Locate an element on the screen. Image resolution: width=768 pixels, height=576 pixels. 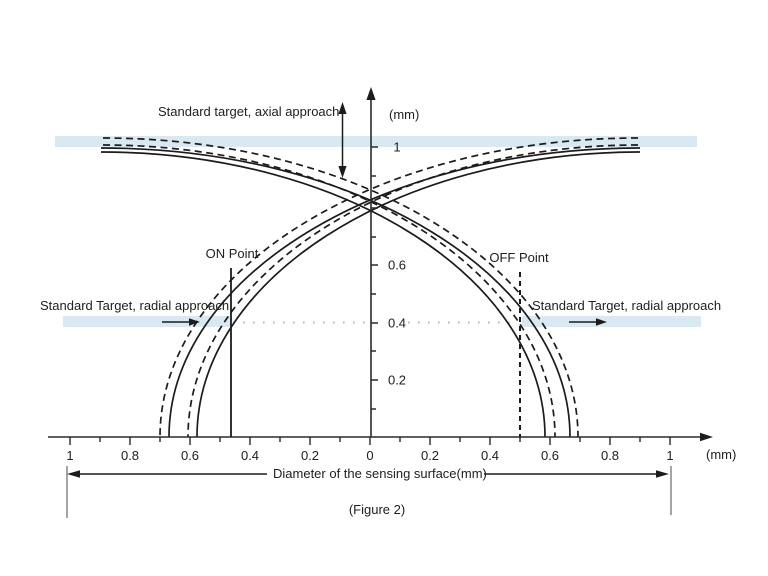
y-axis-minor-ticks is located at coordinates (373, 292).